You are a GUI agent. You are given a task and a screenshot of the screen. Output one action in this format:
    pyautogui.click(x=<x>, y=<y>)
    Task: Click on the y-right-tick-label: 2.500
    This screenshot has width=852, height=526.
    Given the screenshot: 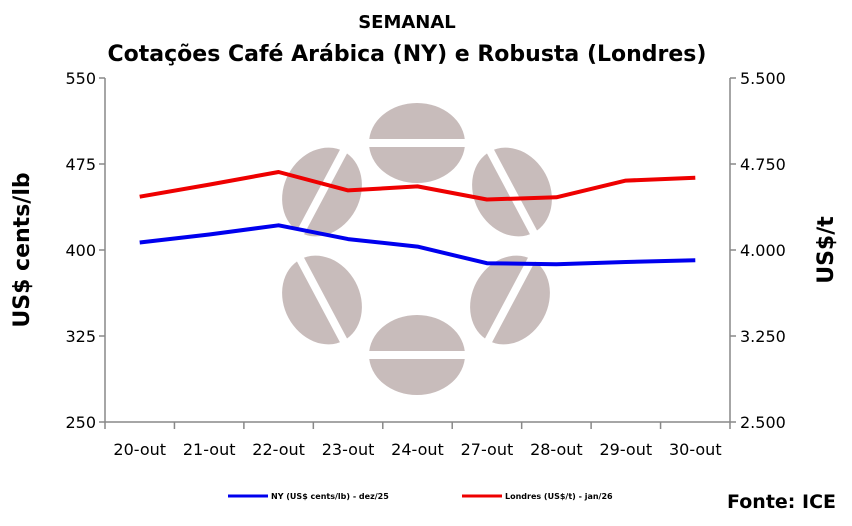 What is the action you would take?
    pyautogui.click(x=763, y=422)
    